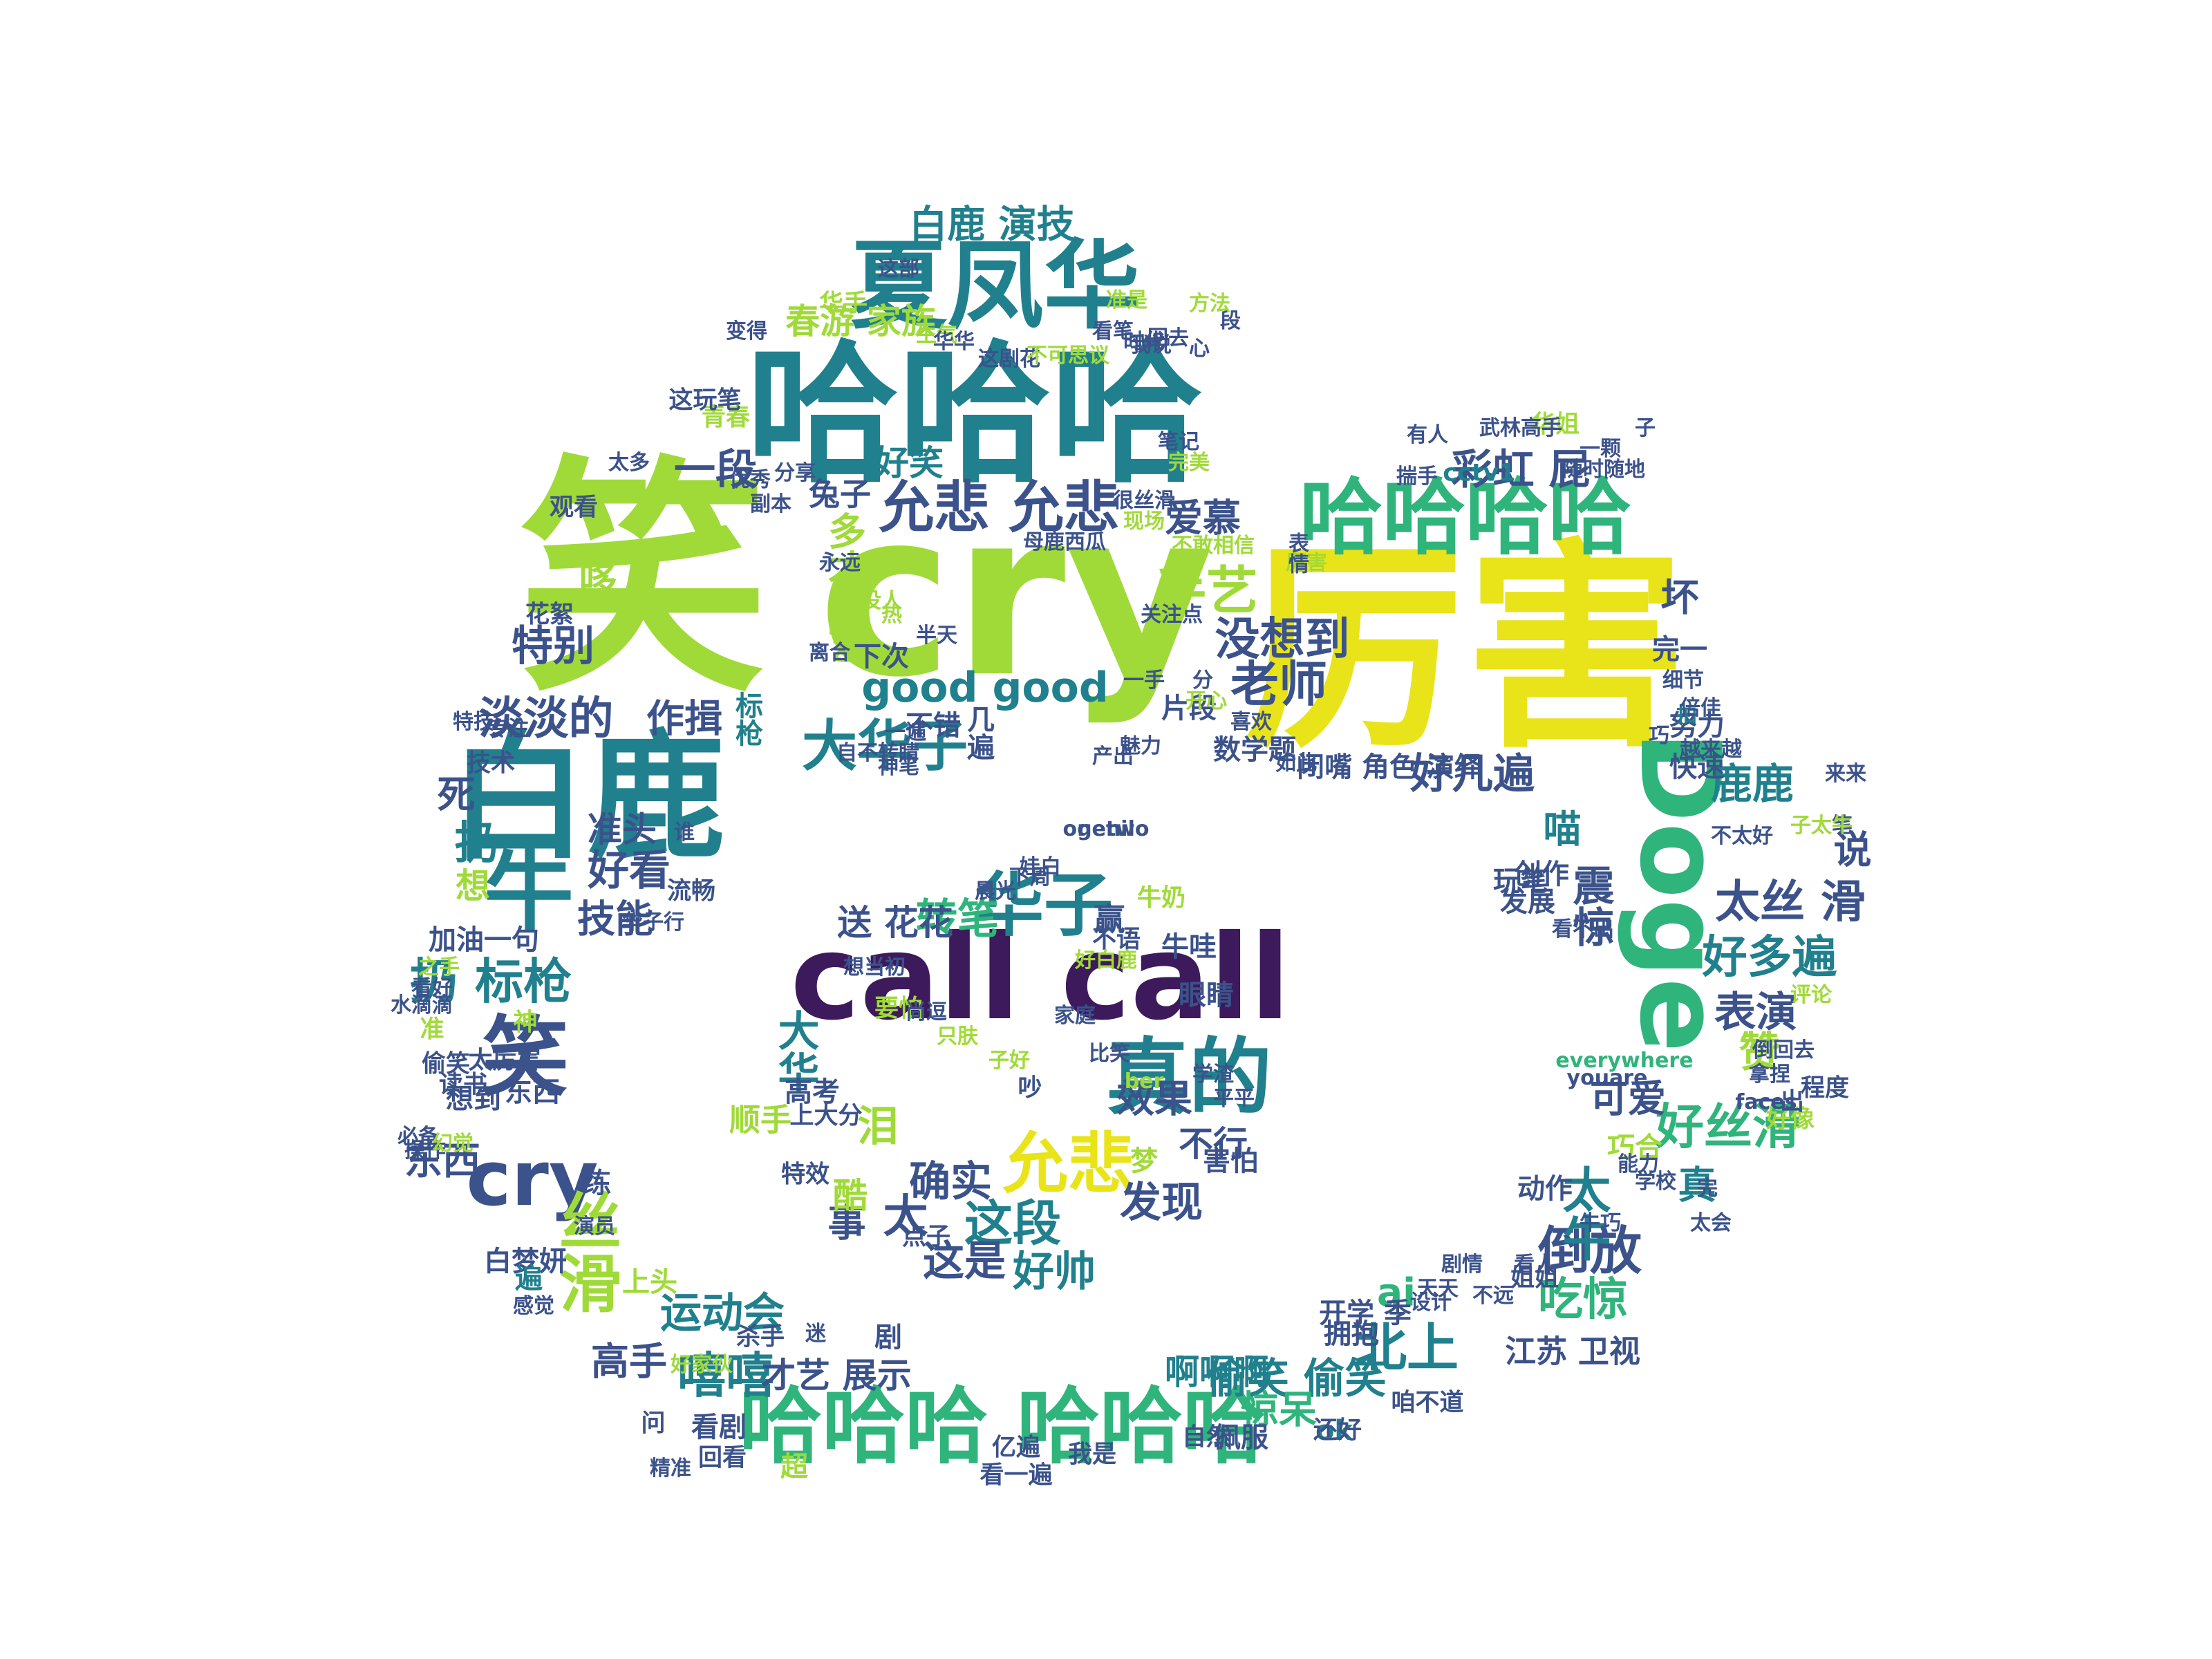 The width and height of the screenshot is (2212, 1659). What do you see at coordinates (882, 657) in the screenshot?
I see `cloud-word: 下次` at bounding box center [882, 657].